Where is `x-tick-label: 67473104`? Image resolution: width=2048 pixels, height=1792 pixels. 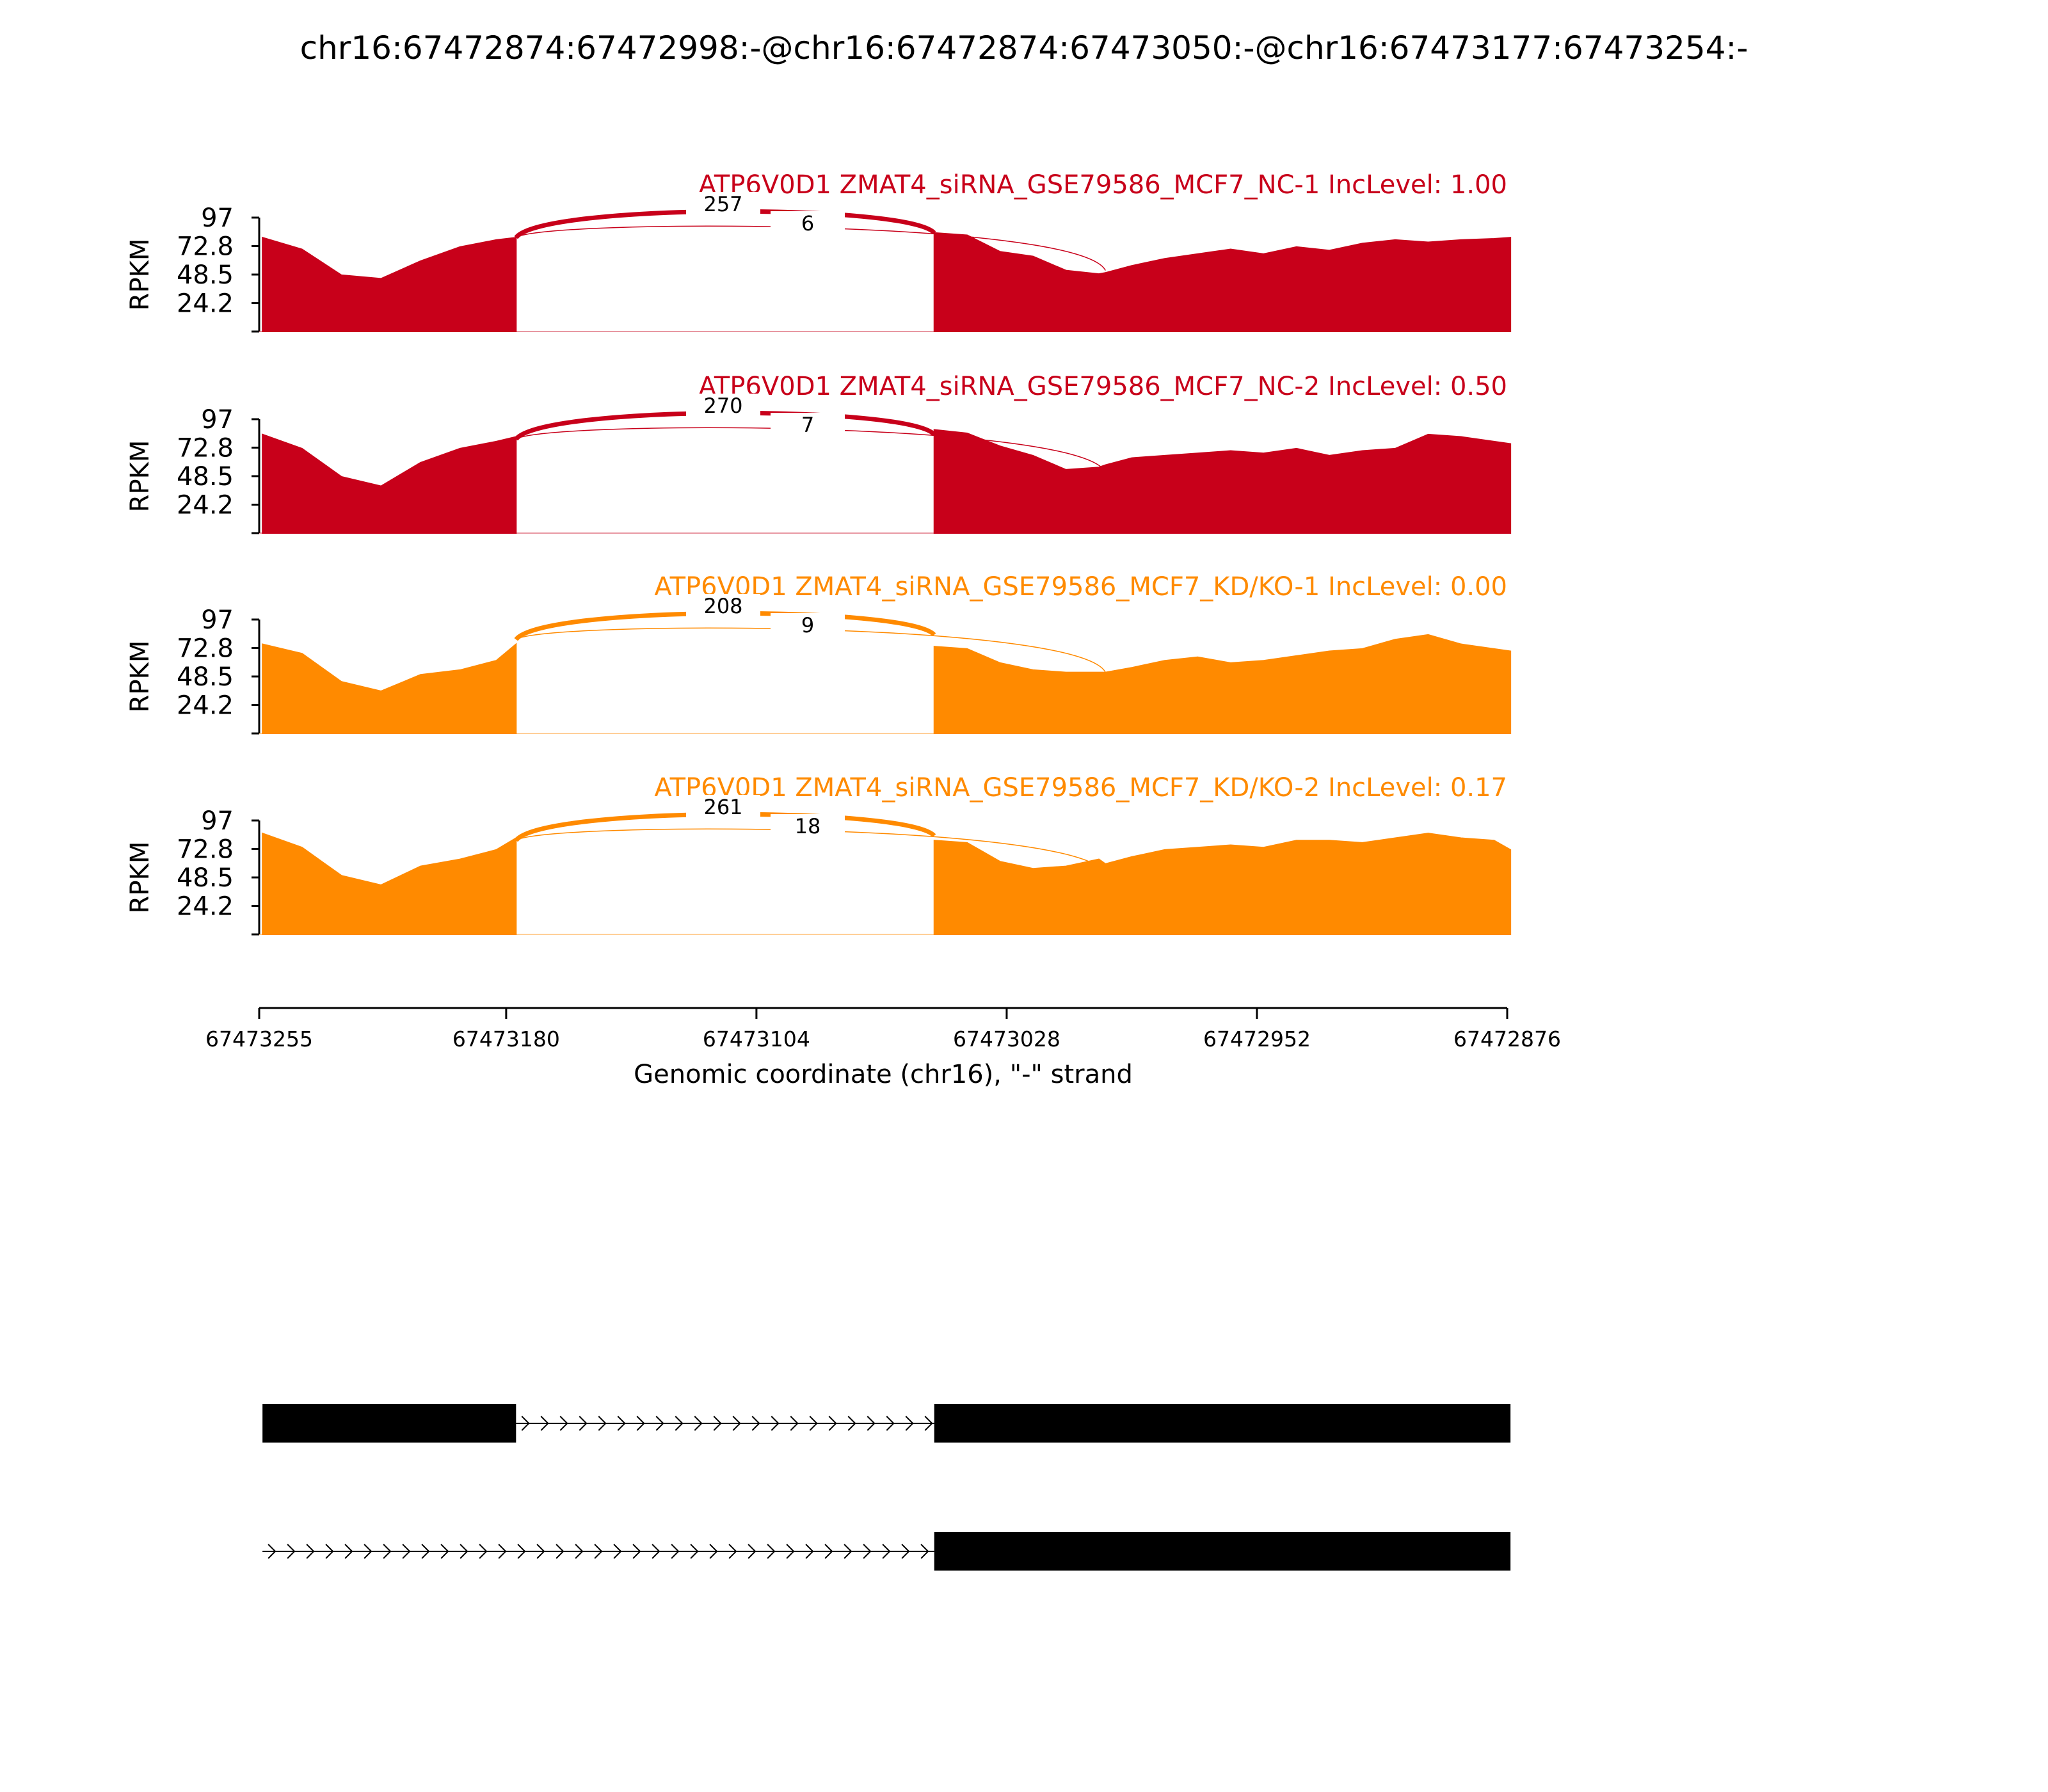 x-tick-label: 67473104 is located at coordinates (756, 1039).